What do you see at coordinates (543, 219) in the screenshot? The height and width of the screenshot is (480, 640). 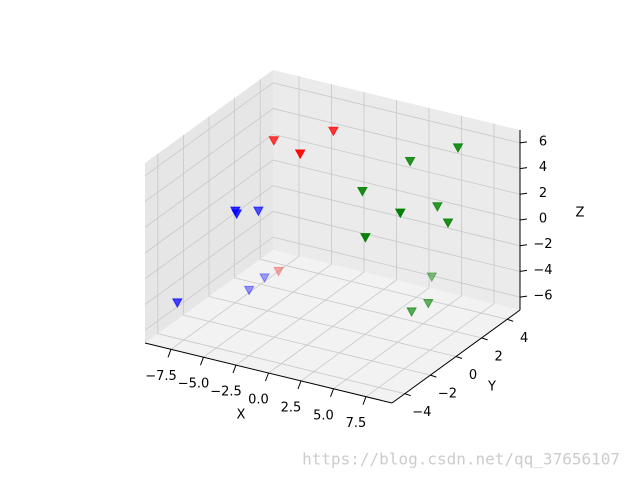 I see `z-tick-label: 0` at bounding box center [543, 219].